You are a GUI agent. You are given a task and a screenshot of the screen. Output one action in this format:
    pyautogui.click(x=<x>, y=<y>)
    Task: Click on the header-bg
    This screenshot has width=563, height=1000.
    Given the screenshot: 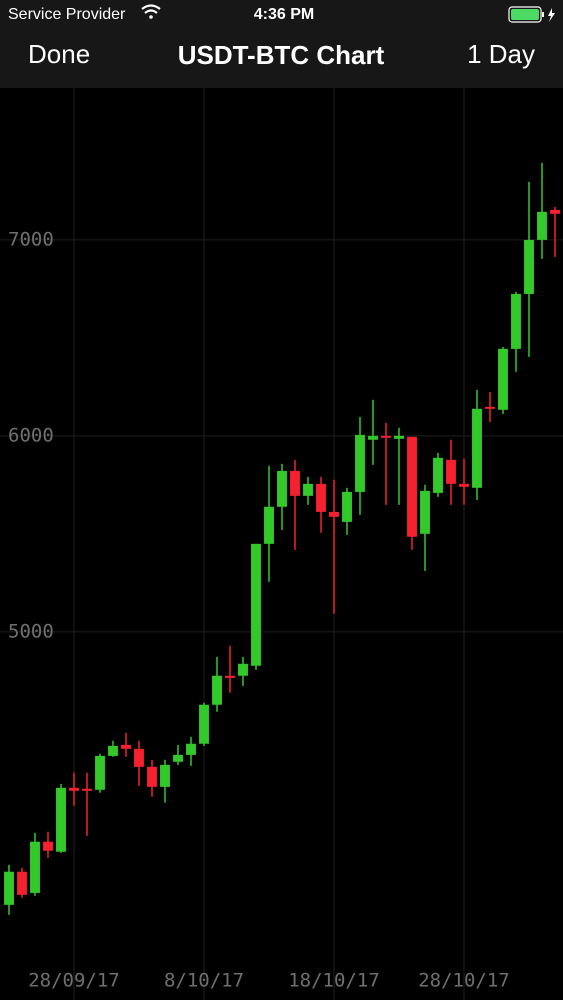 What is the action you would take?
    pyautogui.click(x=281, y=44)
    